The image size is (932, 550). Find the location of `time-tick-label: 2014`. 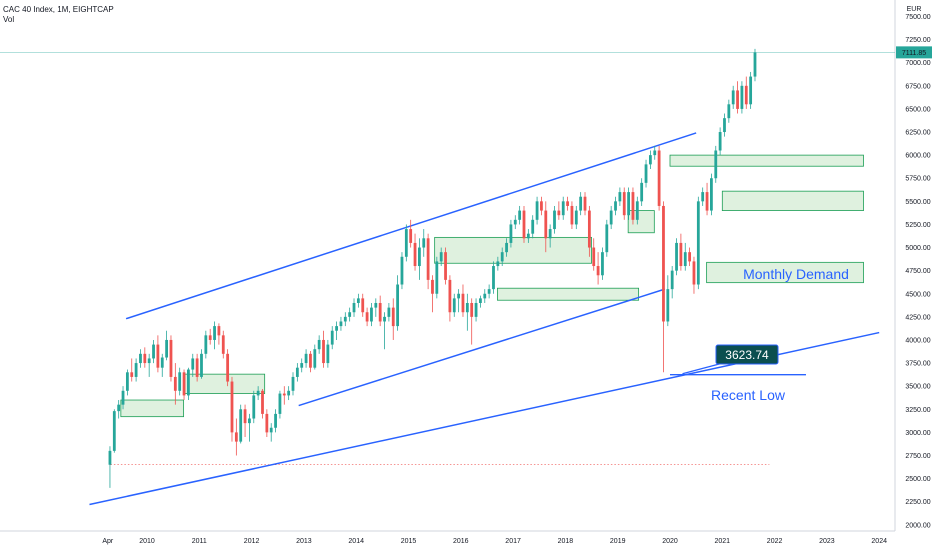

time-tick-label: 2014 is located at coordinates (356, 541).